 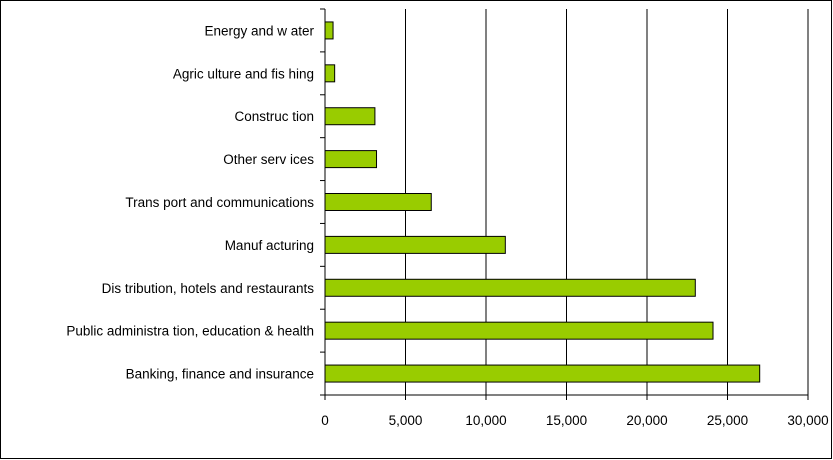 What do you see at coordinates (268, 159) in the screenshot?
I see `category-label-3: Other serv ices` at bounding box center [268, 159].